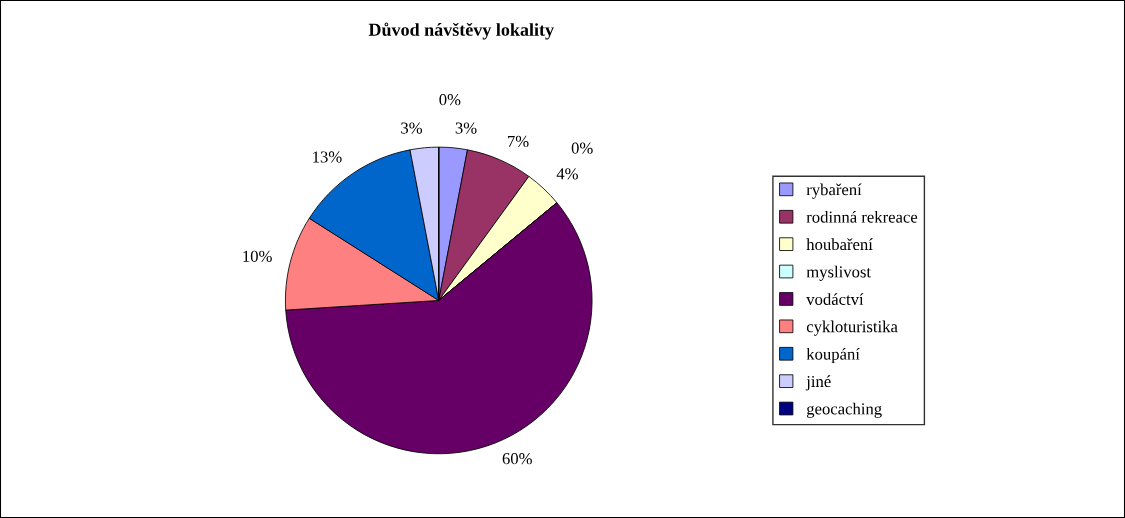 Image resolution: width=1125 pixels, height=518 pixels. Describe the element at coordinates (835, 299) in the screenshot. I see `legend-label: vodáctví` at that location.